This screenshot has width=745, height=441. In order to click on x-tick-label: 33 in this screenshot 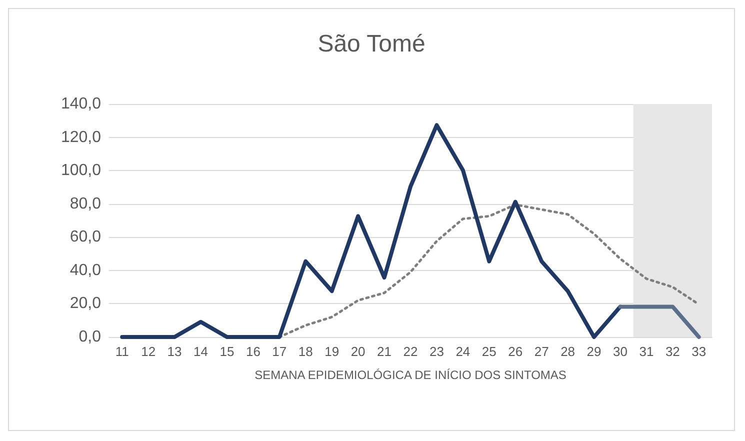, I will do `click(699, 351)`.